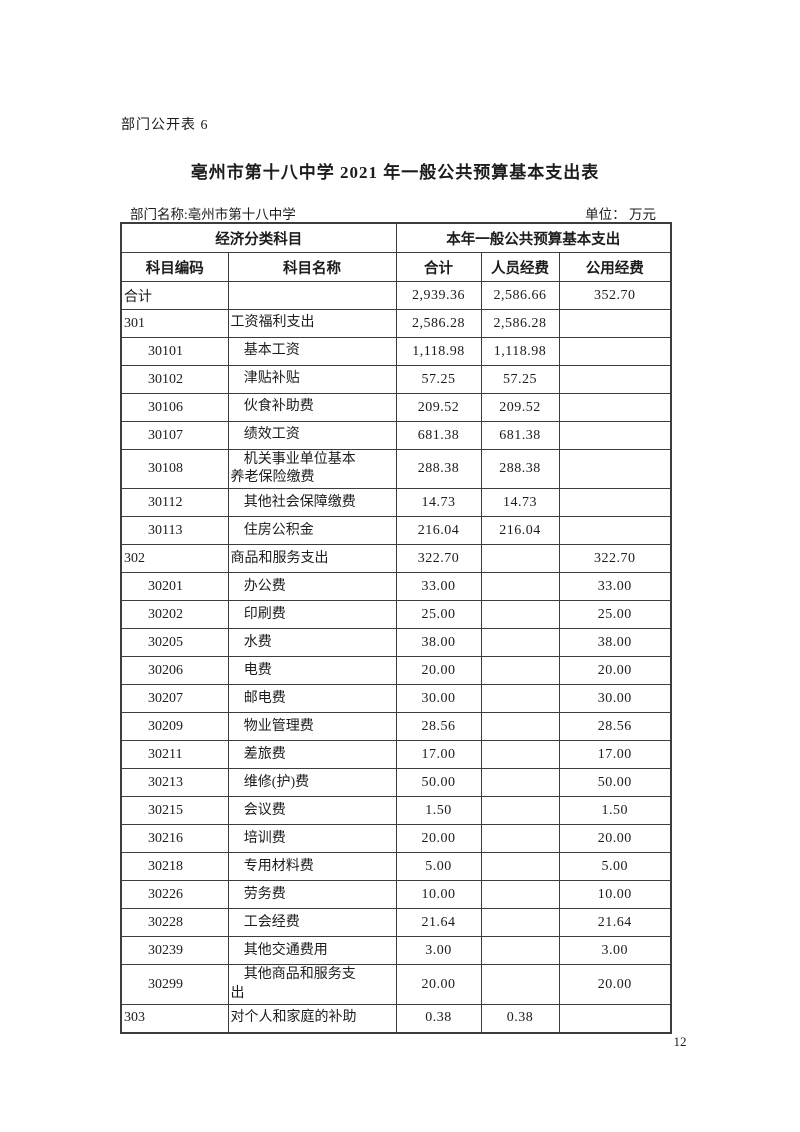  I want to click on table-row: 30226 劳务费 10.00 10.00, so click(396, 895).